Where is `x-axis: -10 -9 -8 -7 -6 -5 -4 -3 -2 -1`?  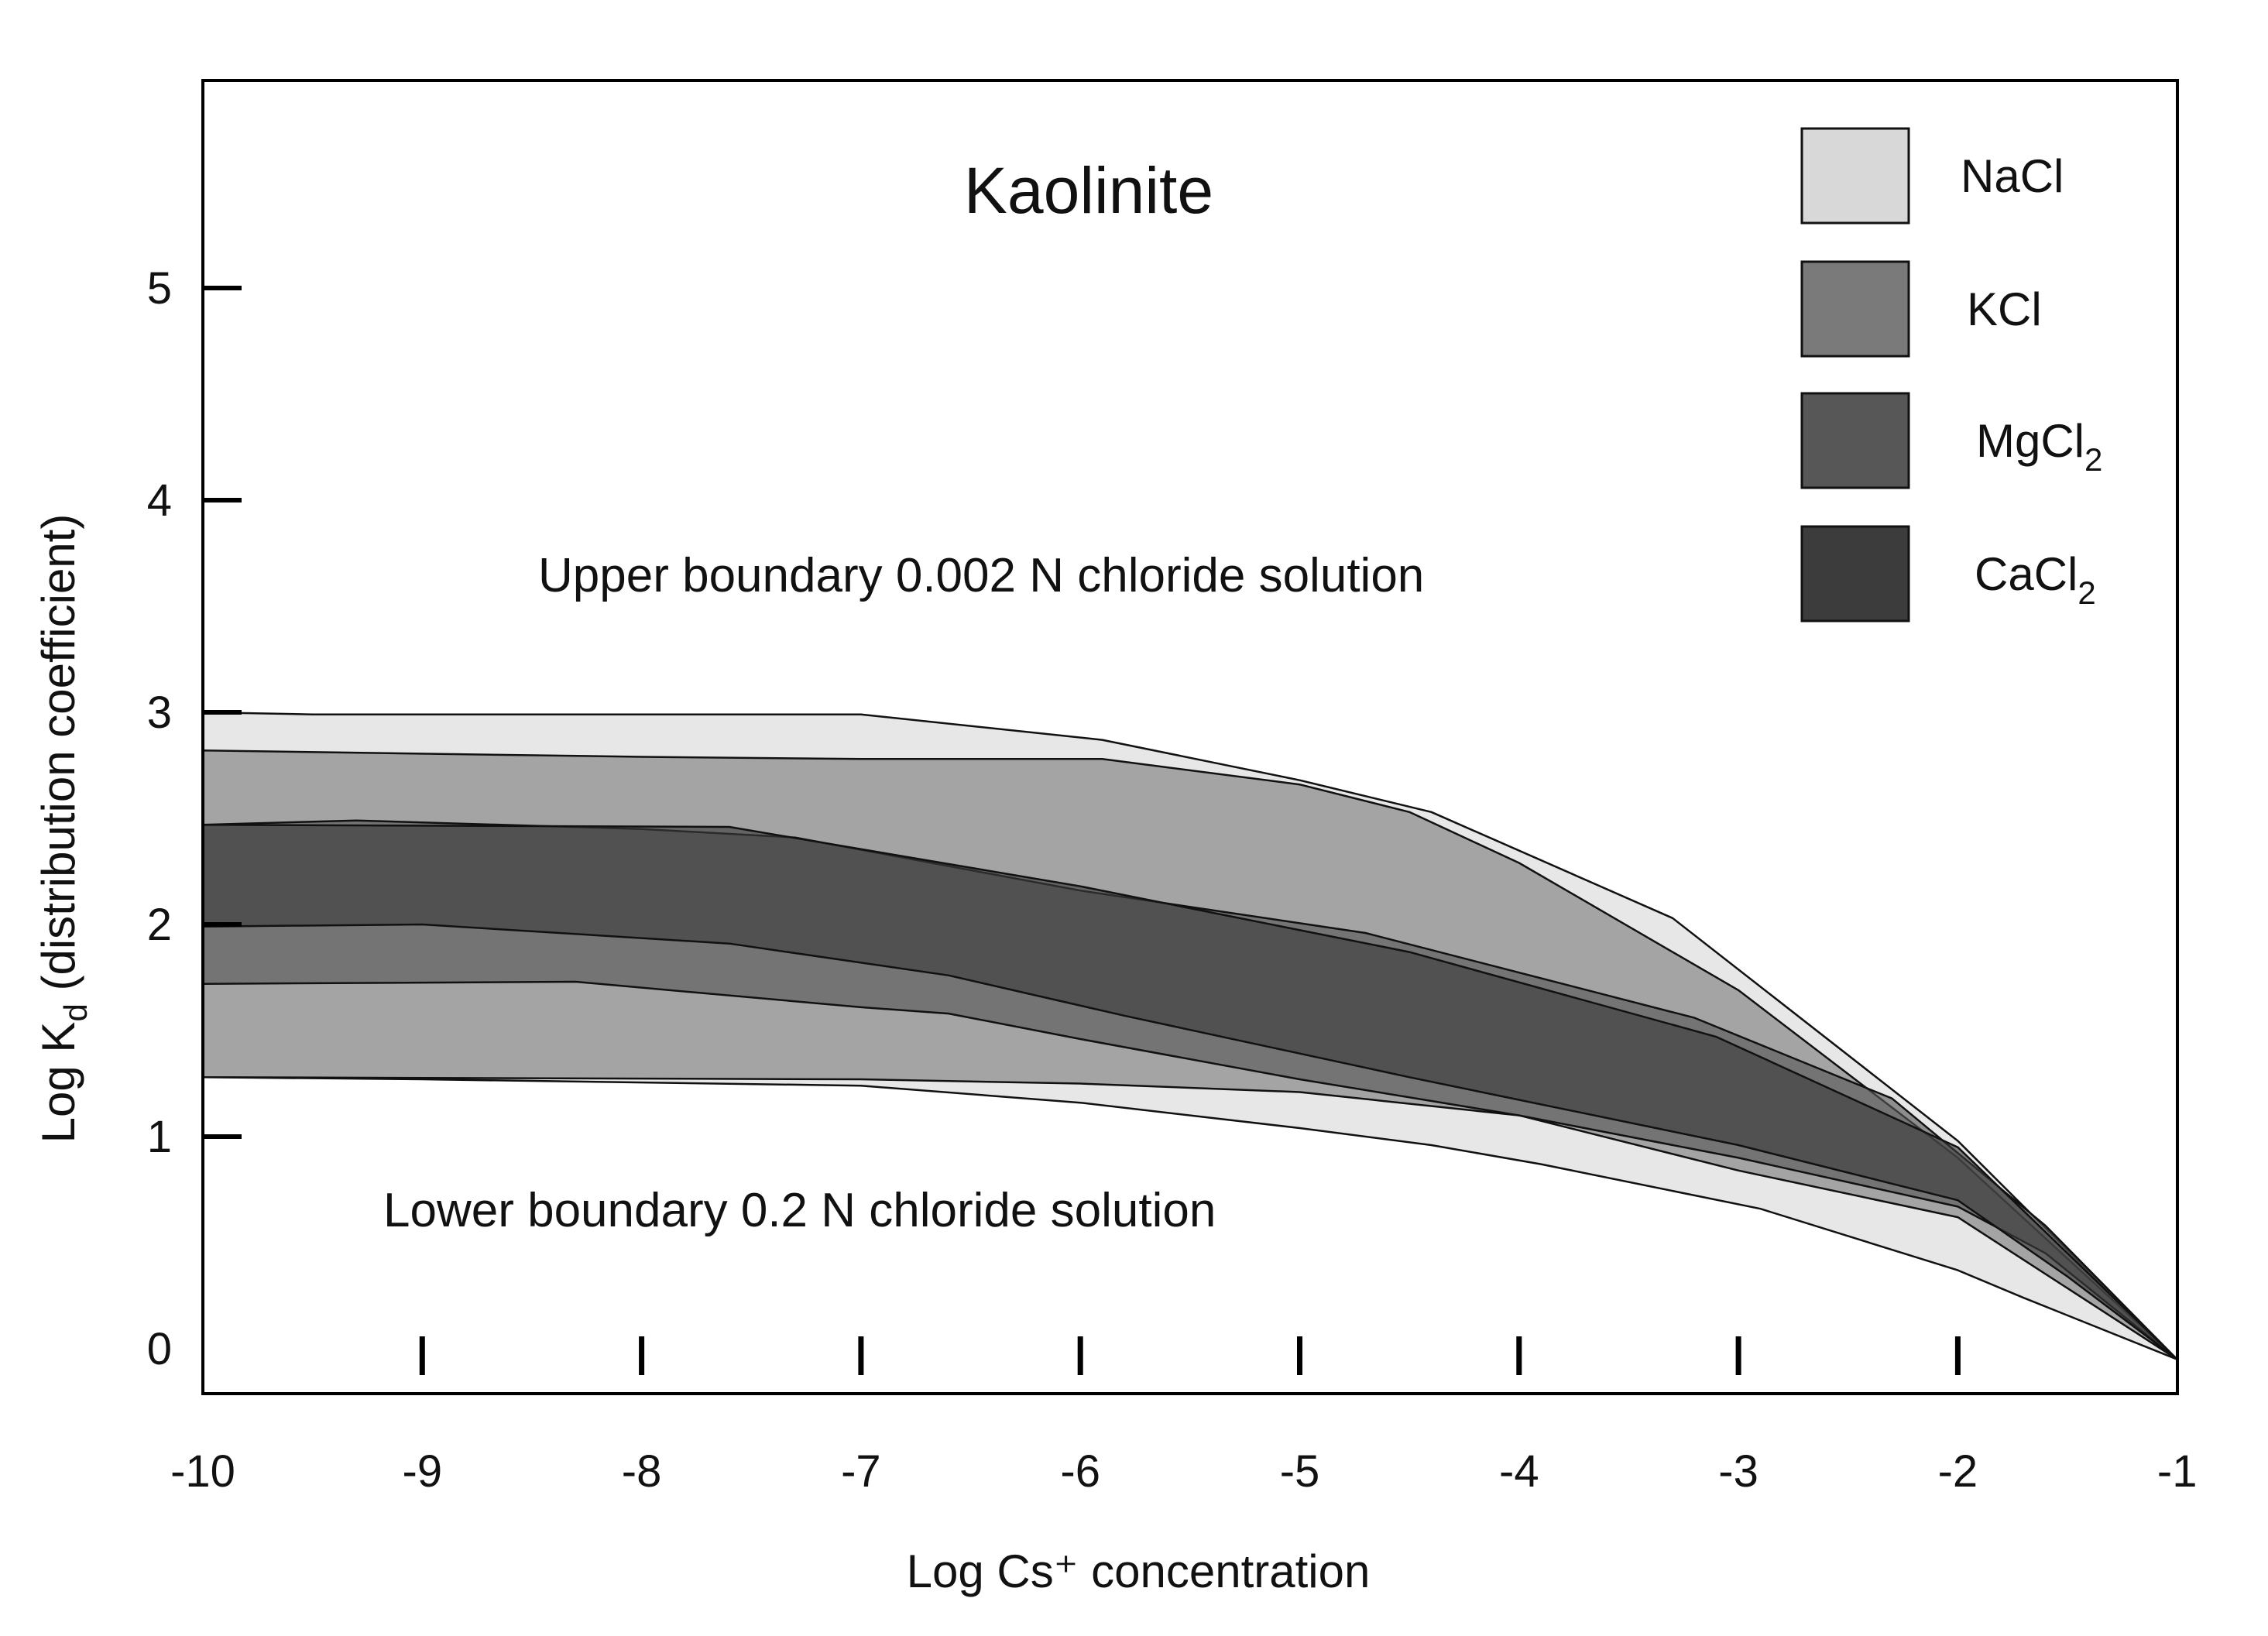
x-axis: -10 -9 -8 -7 -6 -5 -4 -3 -2 -1 is located at coordinates (1183, 1416).